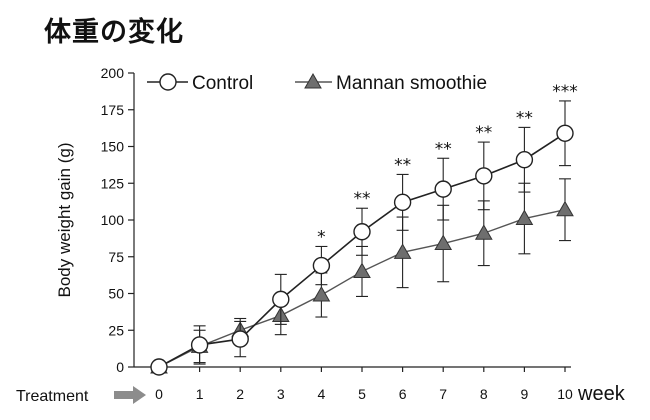 The width and height of the screenshot is (650, 420). Describe the element at coordinates (139, 395) in the screenshot. I see `treatment-arrow-head` at that location.